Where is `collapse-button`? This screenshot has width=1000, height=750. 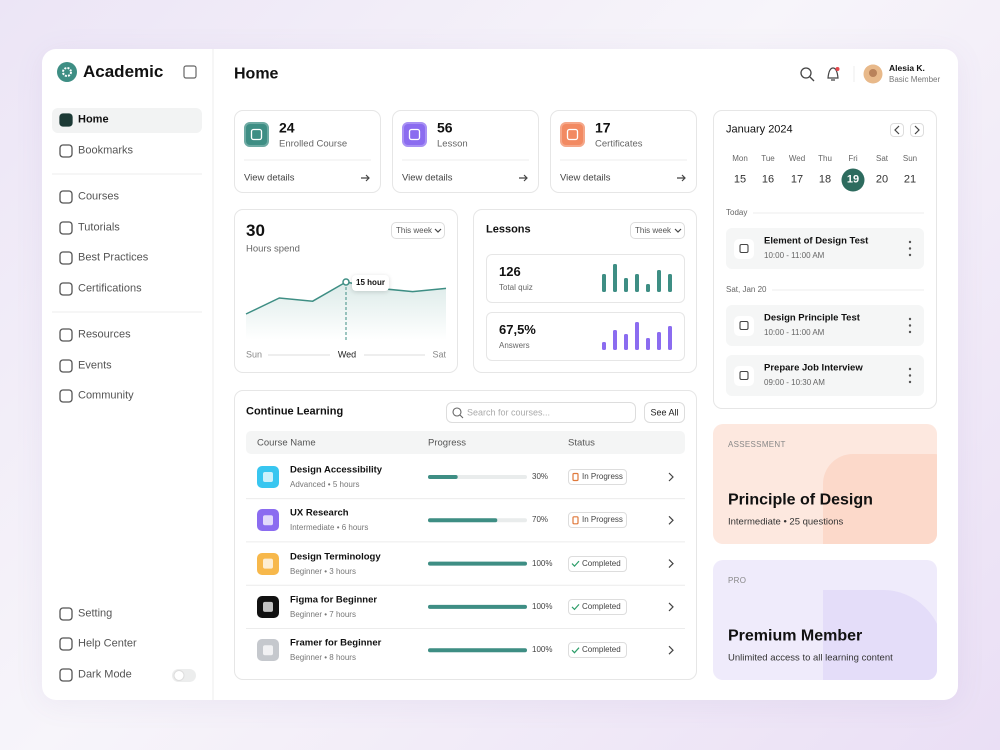
collapse-button is located at coordinates (190, 72).